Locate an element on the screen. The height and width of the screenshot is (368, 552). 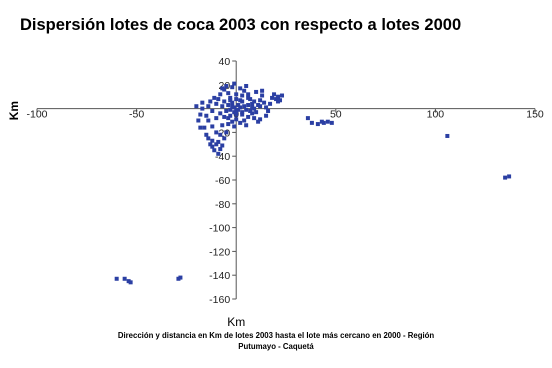
y-tick-label: 40 is located at coordinates (225, 62).